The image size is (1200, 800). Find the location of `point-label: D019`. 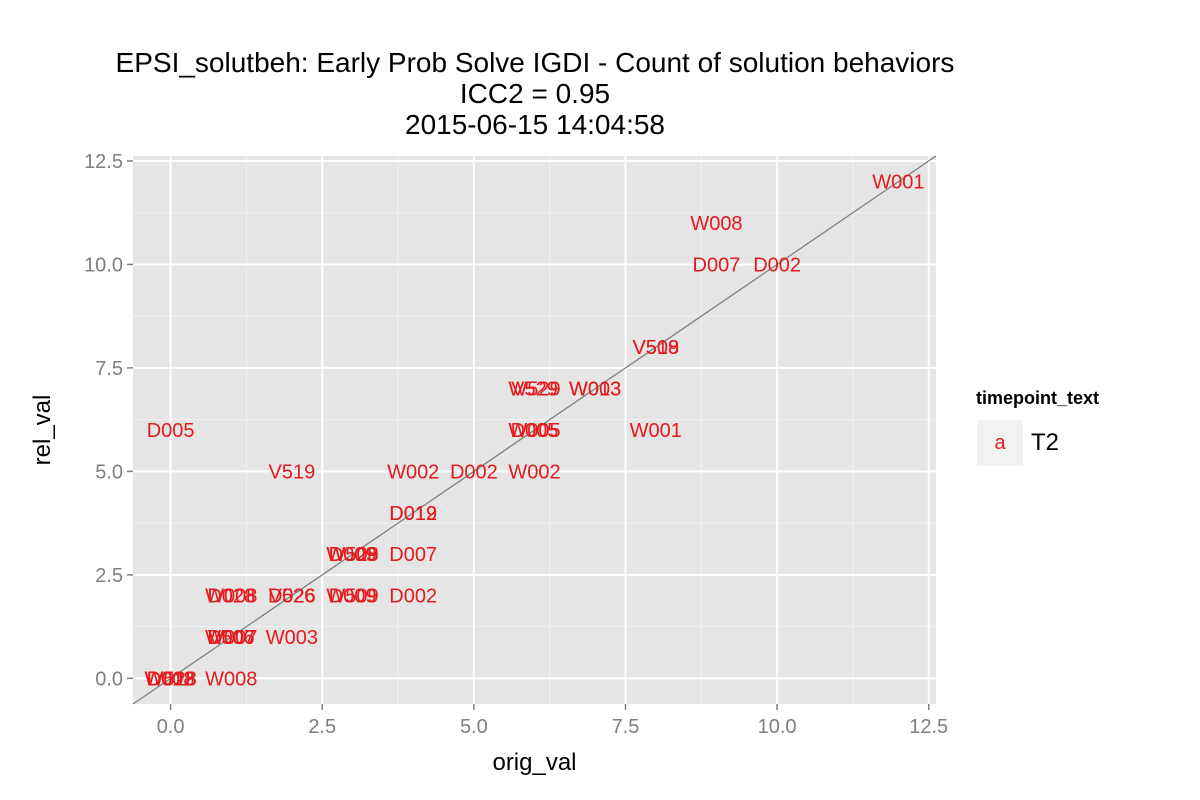

point-label: D019 is located at coordinates (413, 514).